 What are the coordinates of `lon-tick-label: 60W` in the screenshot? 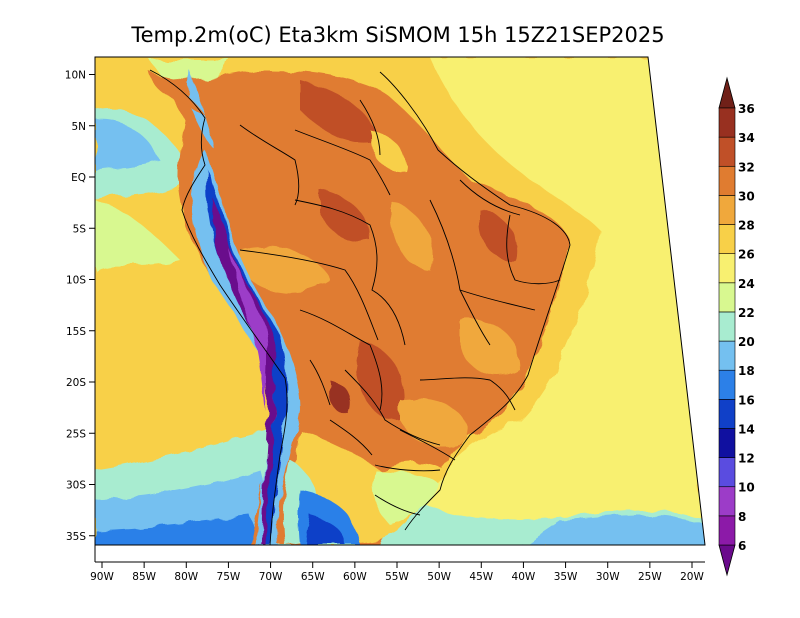 It's located at (355, 577).